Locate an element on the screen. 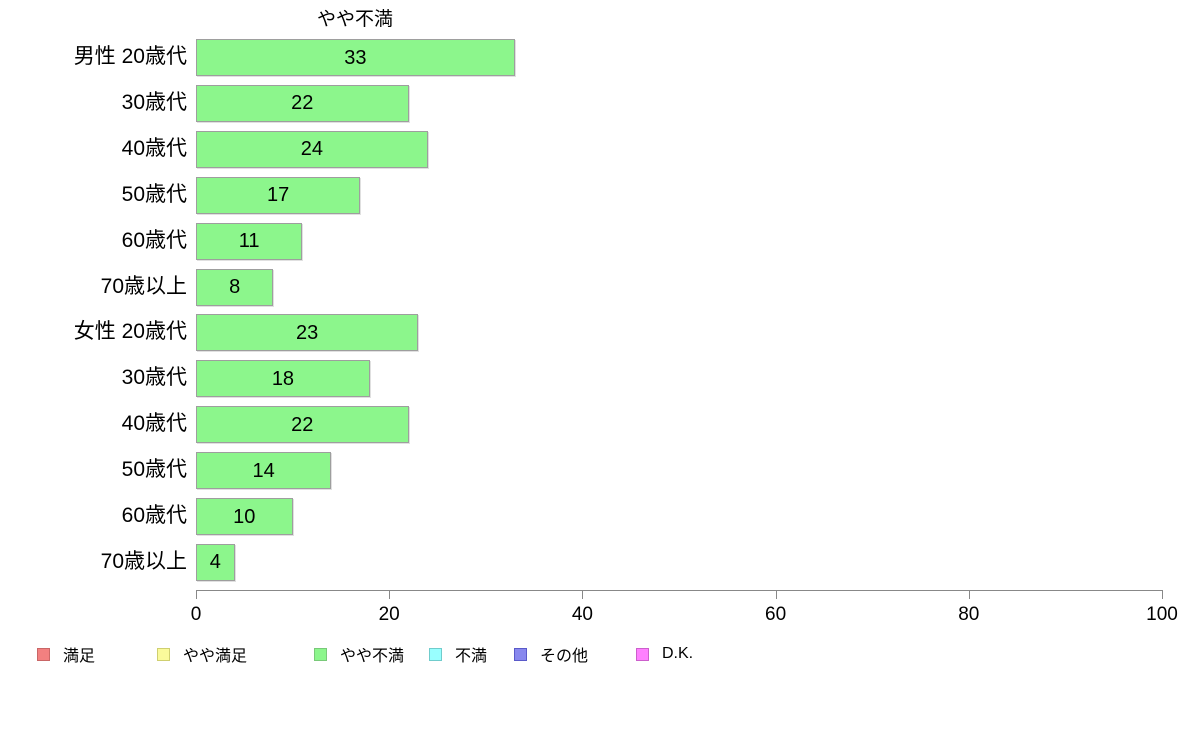 The width and height of the screenshot is (1188, 736). bar-value-label: 4 is located at coordinates (215, 562).